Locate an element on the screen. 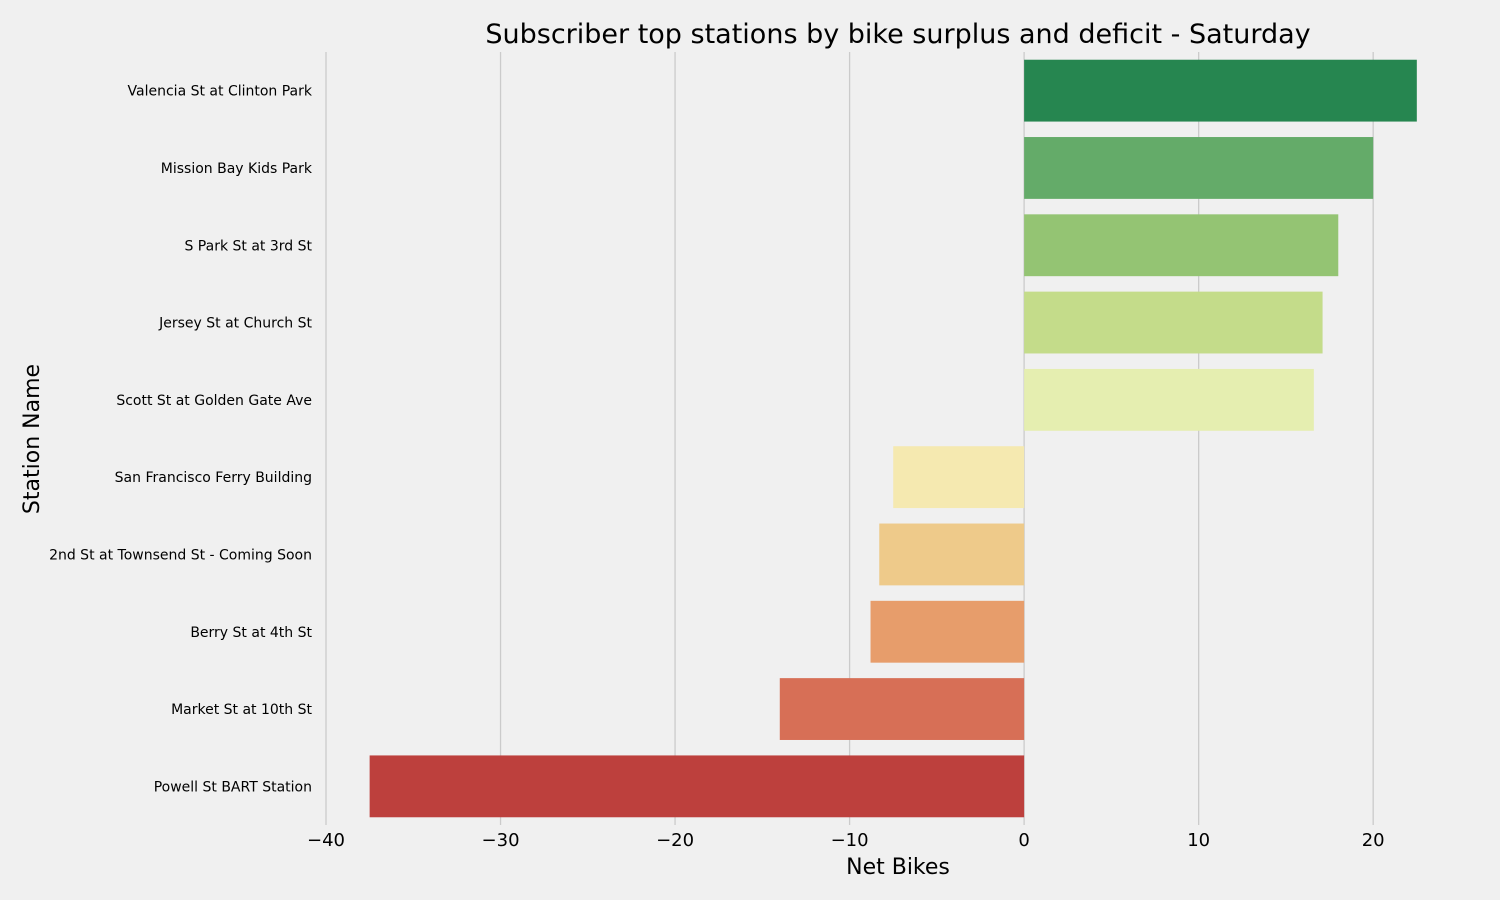 This screenshot has width=1500, height=900. y-tick-label: Valencia St at Clinton Park is located at coordinates (220, 92).